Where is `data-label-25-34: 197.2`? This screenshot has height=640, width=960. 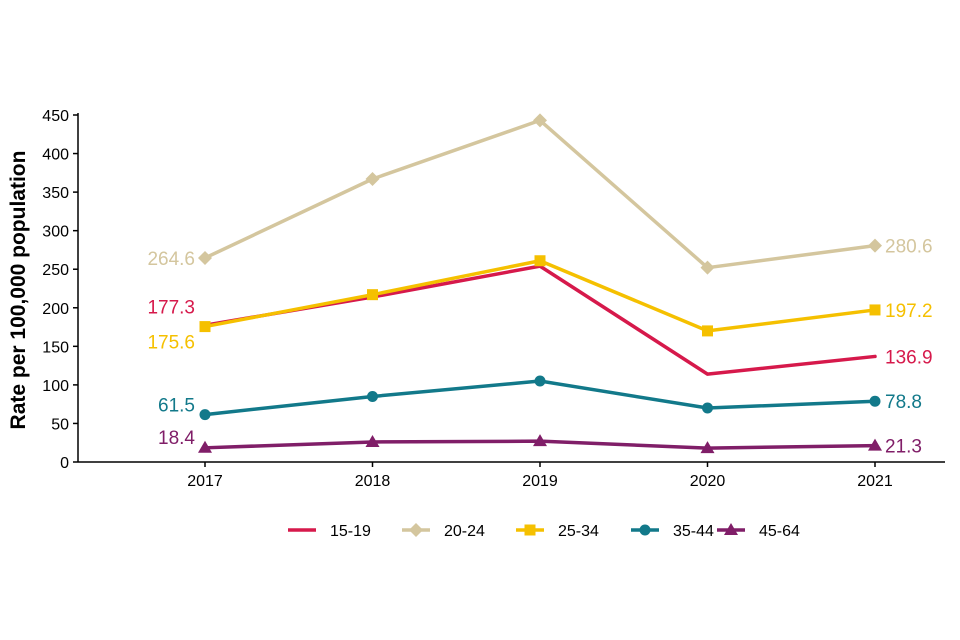 data-label-25-34: 197.2 is located at coordinates (909, 311).